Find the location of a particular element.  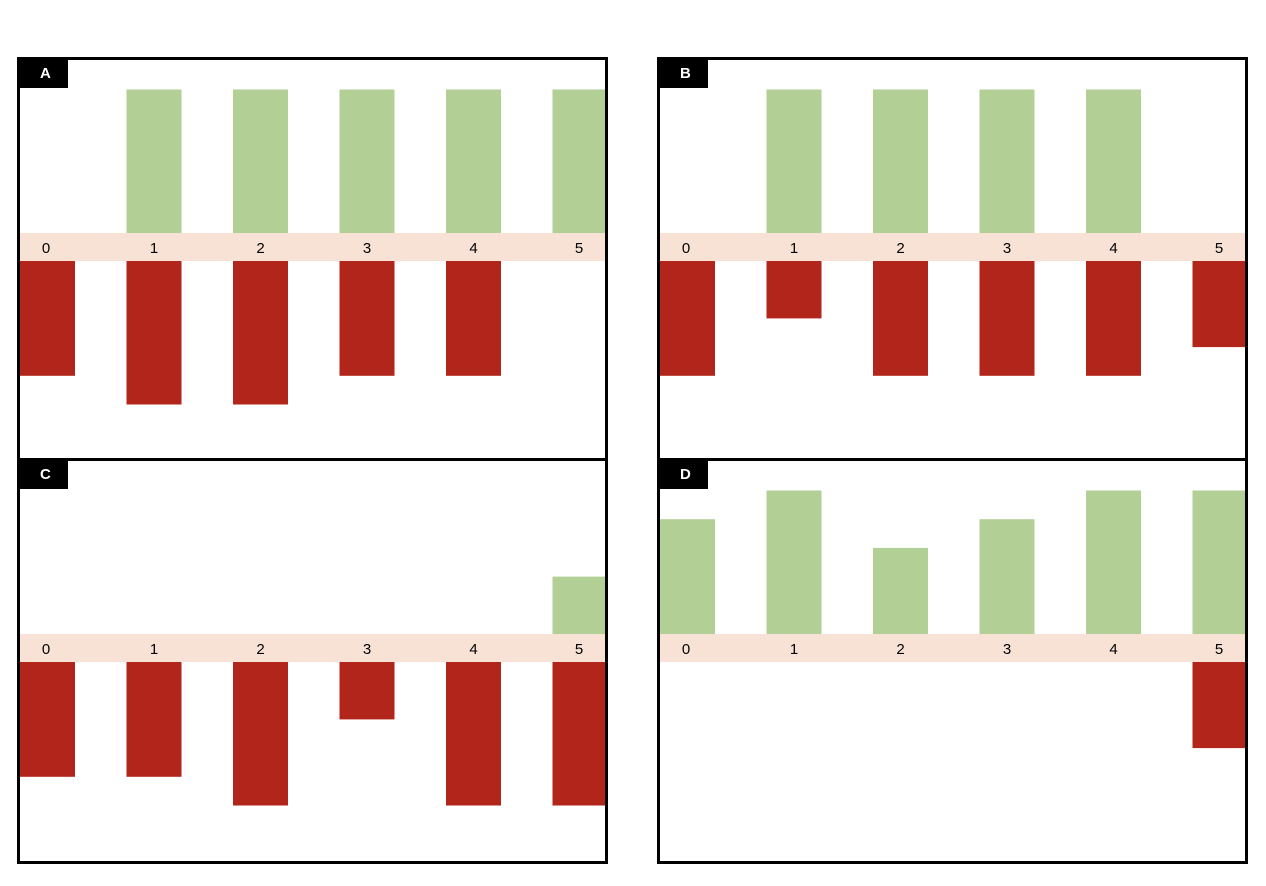

bar-chart-d: 0 1 2 3 4 5 is located at coordinates (952, 619).